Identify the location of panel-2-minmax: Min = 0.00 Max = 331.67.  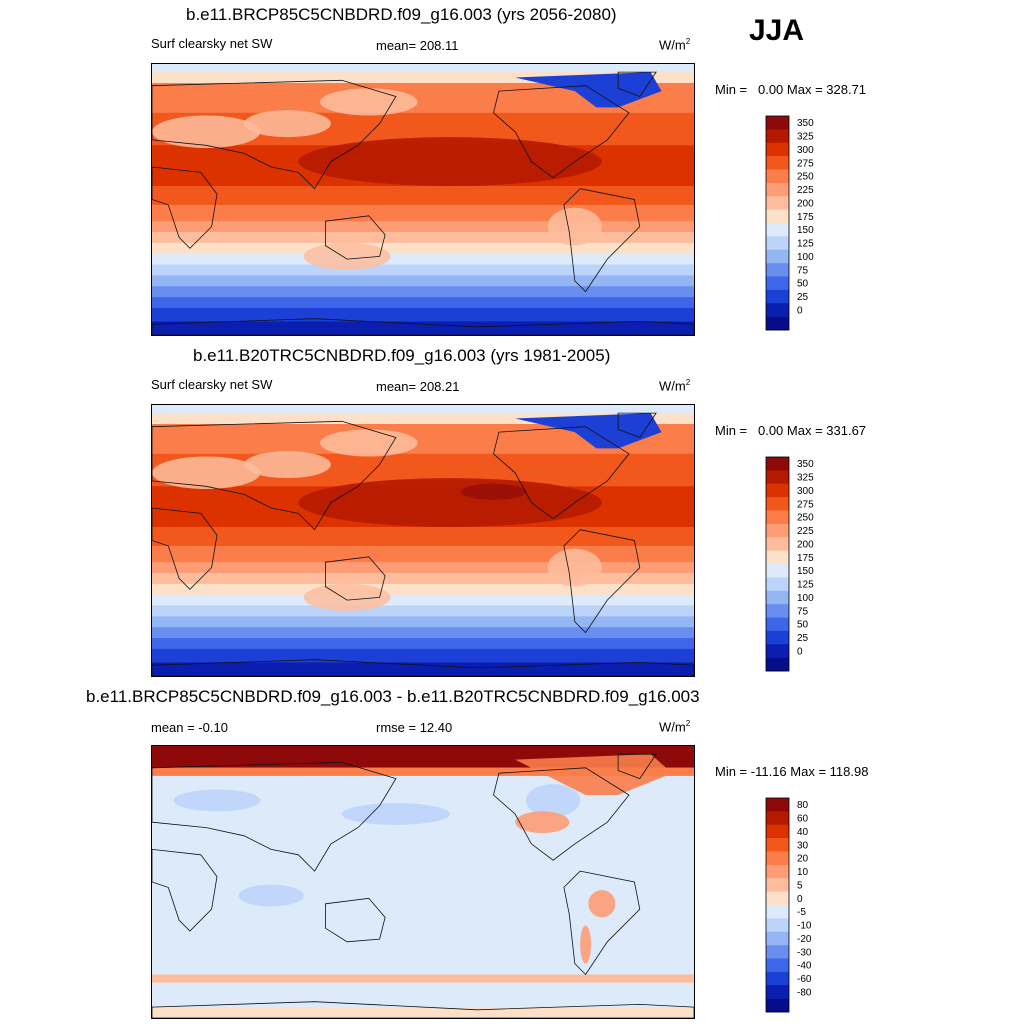
(791, 430).